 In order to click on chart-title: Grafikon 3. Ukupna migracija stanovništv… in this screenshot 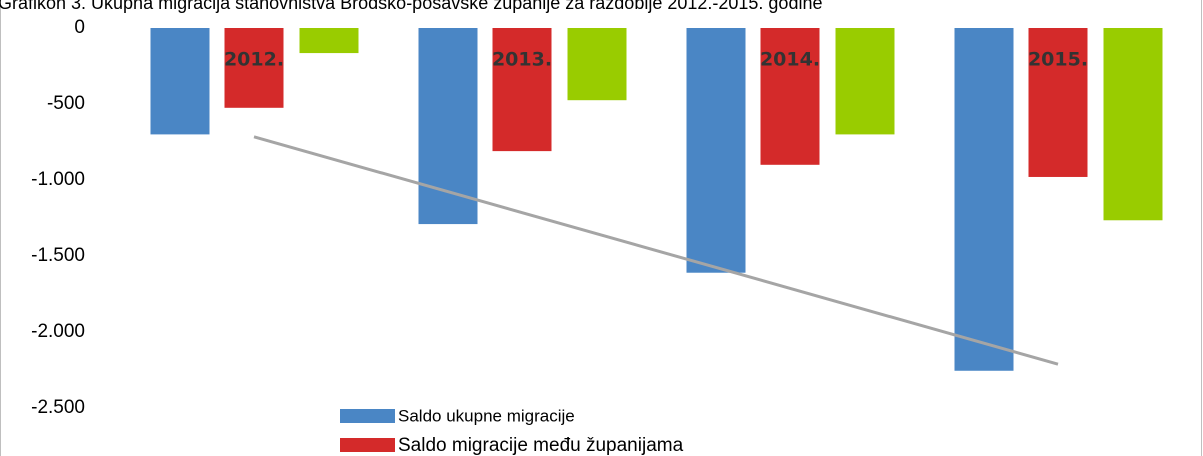, I will do `click(411, 6)`.